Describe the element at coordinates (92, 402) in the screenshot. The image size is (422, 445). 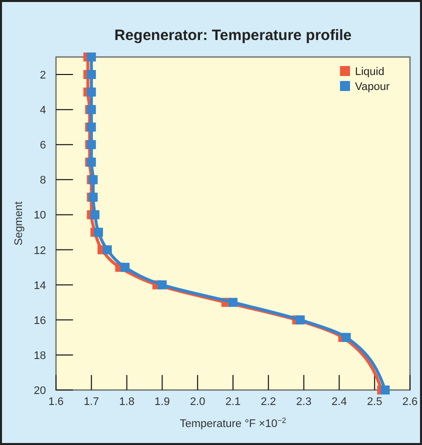
I see `x-tick-label: 1.7` at that location.